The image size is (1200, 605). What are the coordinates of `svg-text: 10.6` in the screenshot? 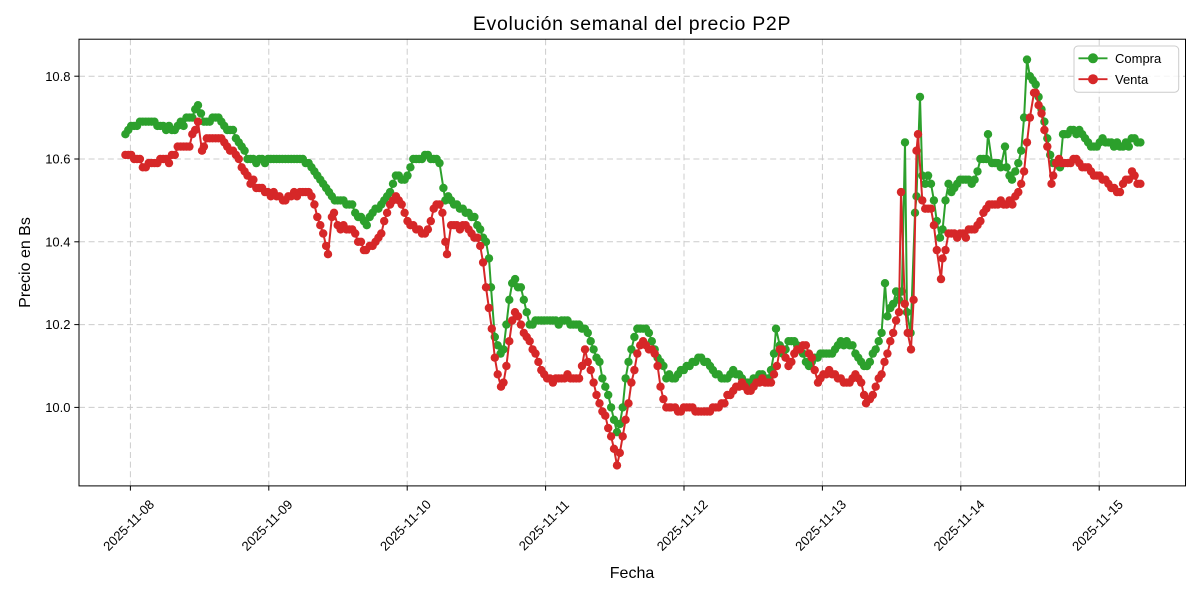 It's located at (57, 159).